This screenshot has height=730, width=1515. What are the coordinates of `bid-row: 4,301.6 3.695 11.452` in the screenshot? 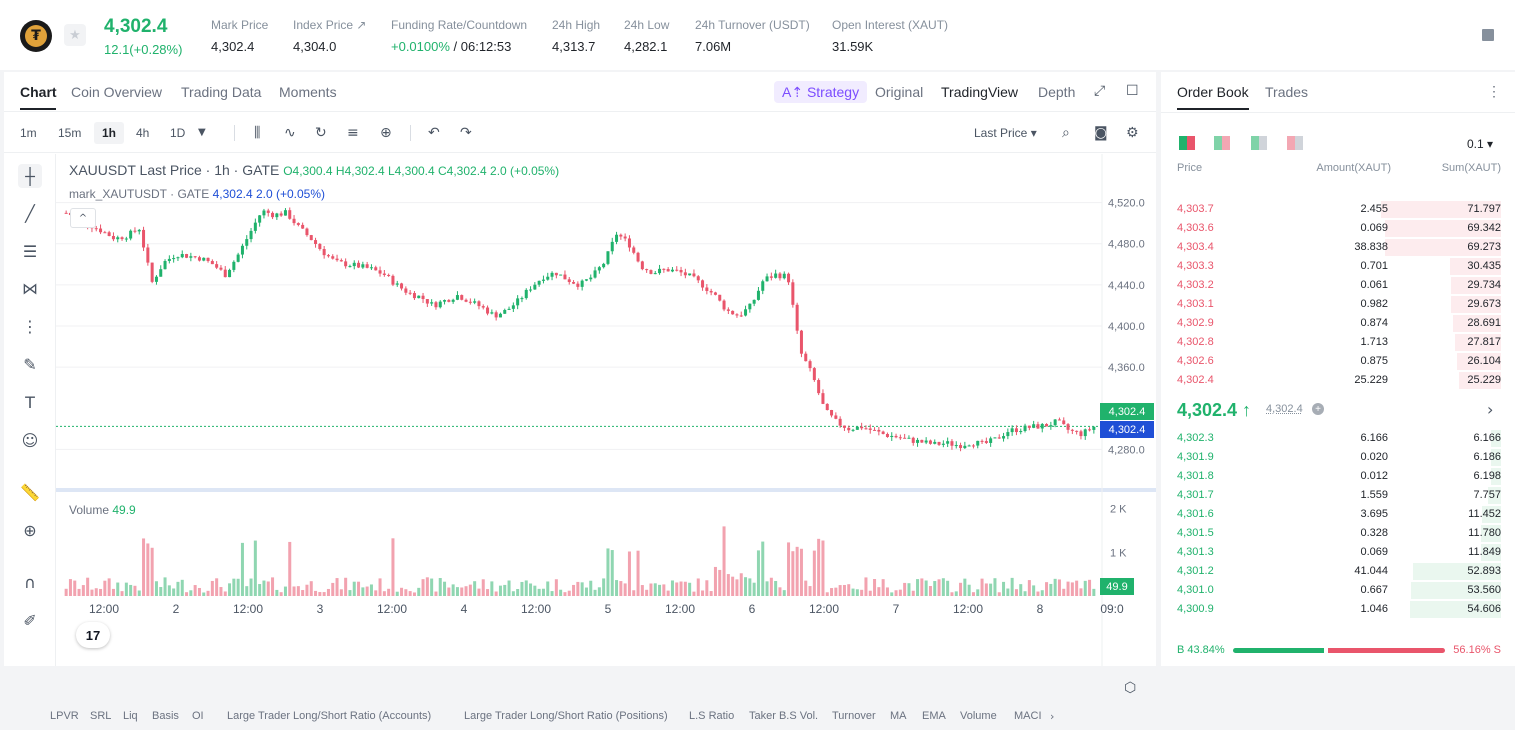 It's located at (1338, 514).